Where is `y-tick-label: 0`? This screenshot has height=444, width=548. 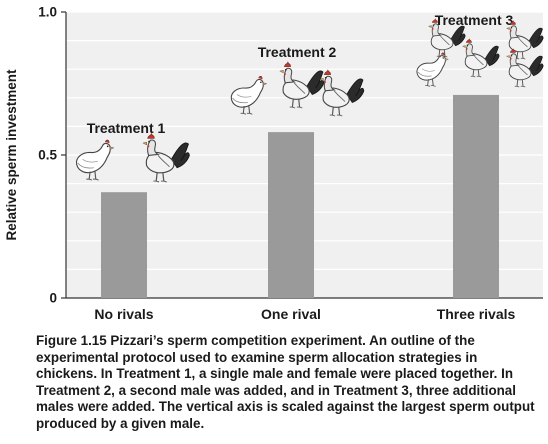 y-tick-label: 0 is located at coordinates (53, 298).